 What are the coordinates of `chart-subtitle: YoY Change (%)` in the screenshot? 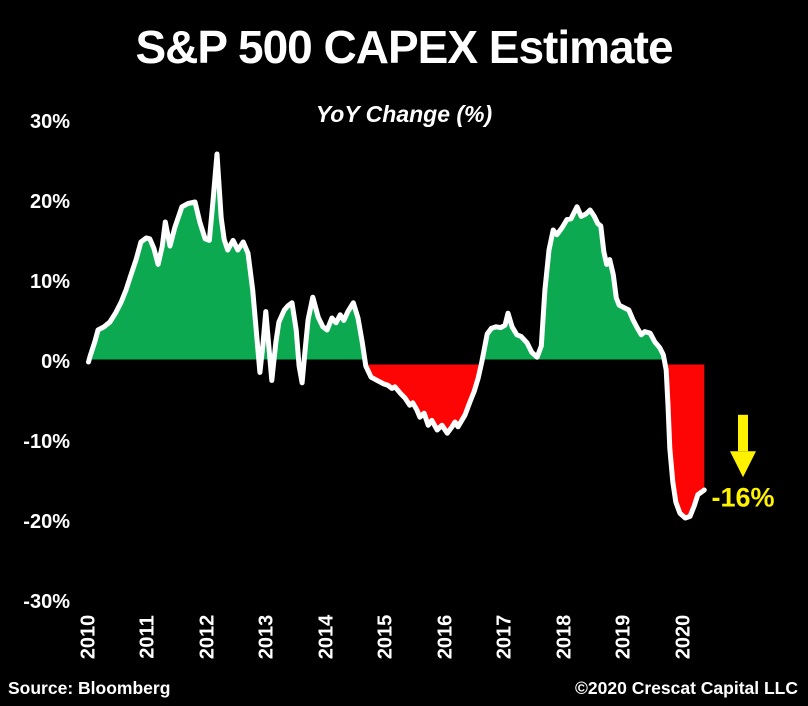 It's located at (404, 114).